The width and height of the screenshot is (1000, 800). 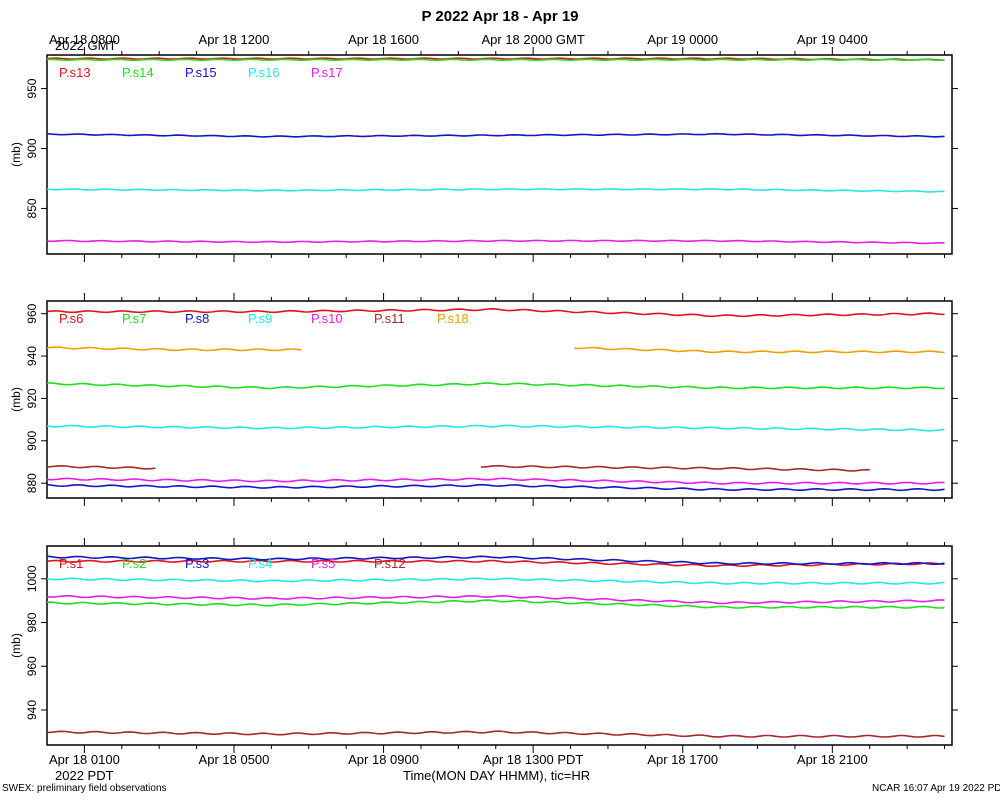 I want to click on series-line-P-s4, so click(x=495, y=581).